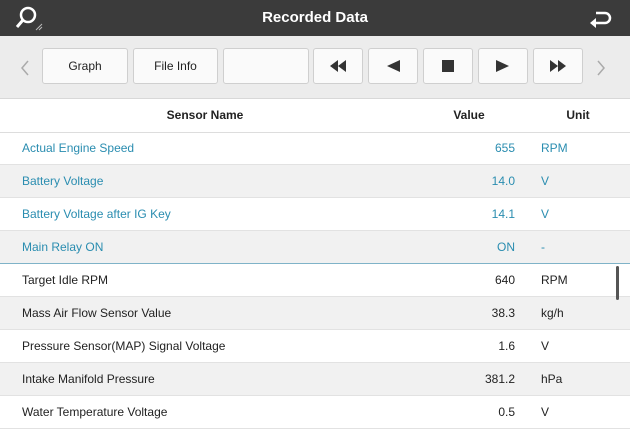 The height and width of the screenshot is (440, 630). I want to click on scrollbar, so click(617, 283).